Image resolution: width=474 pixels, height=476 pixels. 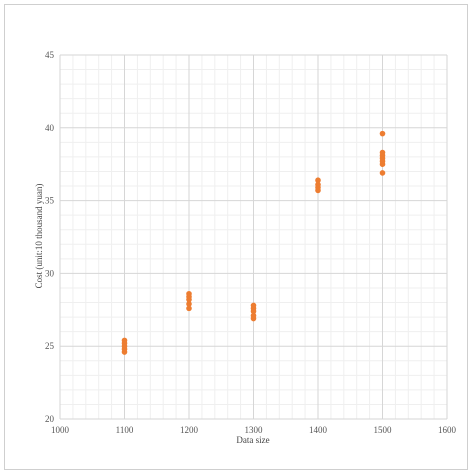 What do you see at coordinates (50, 237) in the screenshot?
I see `y-axis-tick-labels: 20 25 30 35 40 45` at bounding box center [50, 237].